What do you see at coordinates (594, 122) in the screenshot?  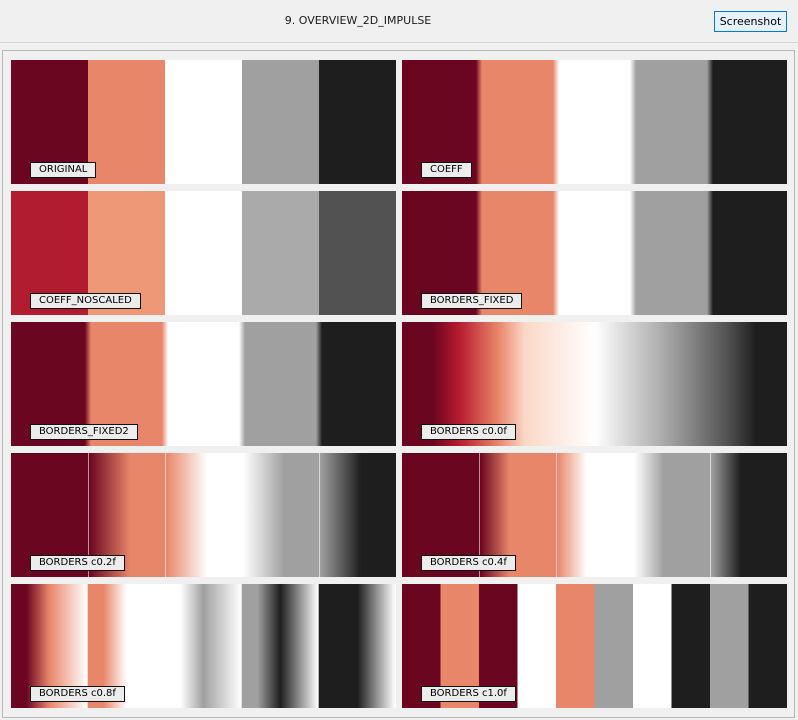 I see `impulse-panel: COEFF` at bounding box center [594, 122].